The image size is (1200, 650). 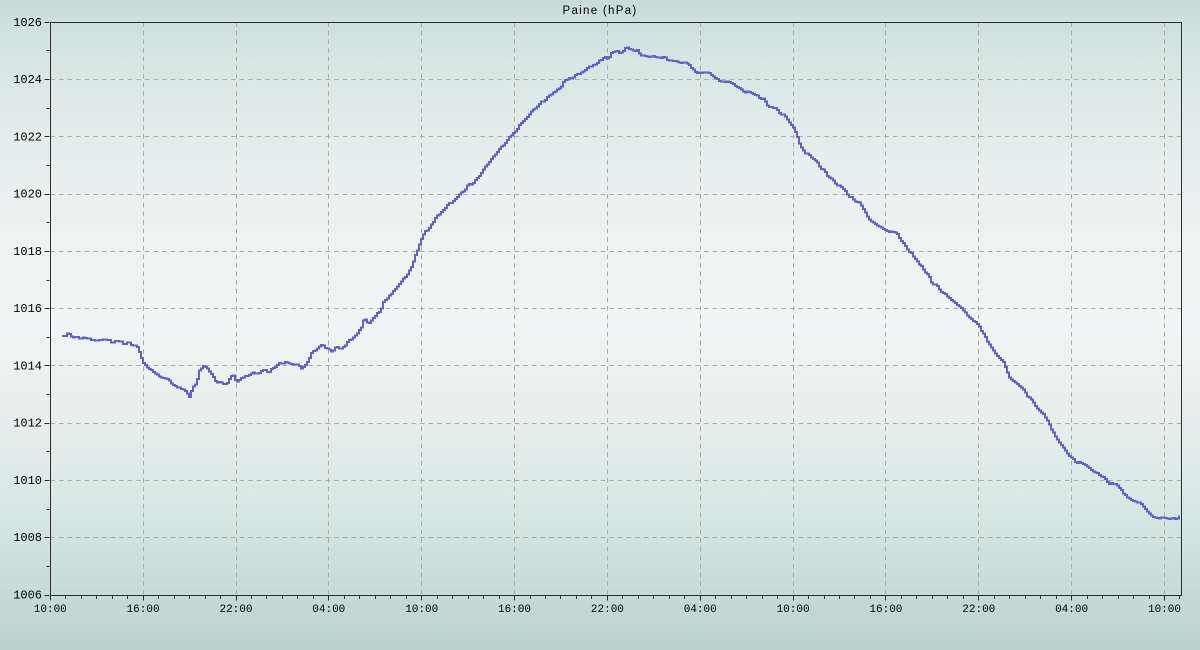 What do you see at coordinates (27, 195) in the screenshot?
I see `svg-text: 1020` at bounding box center [27, 195].